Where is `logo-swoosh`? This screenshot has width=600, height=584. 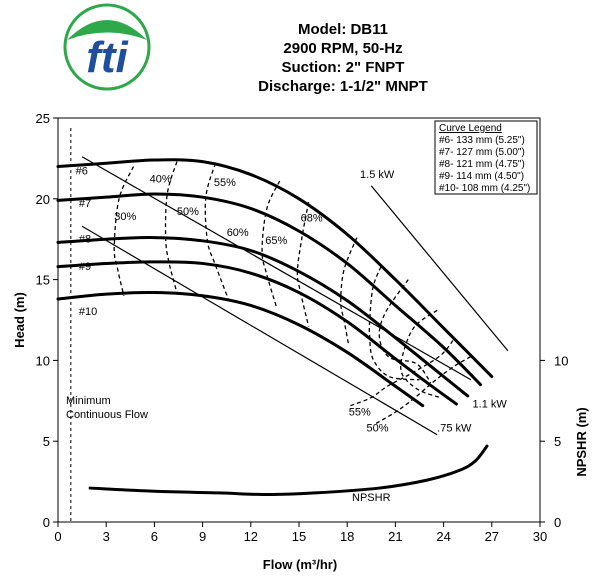
logo-swoosh is located at coordinates (107, 30).